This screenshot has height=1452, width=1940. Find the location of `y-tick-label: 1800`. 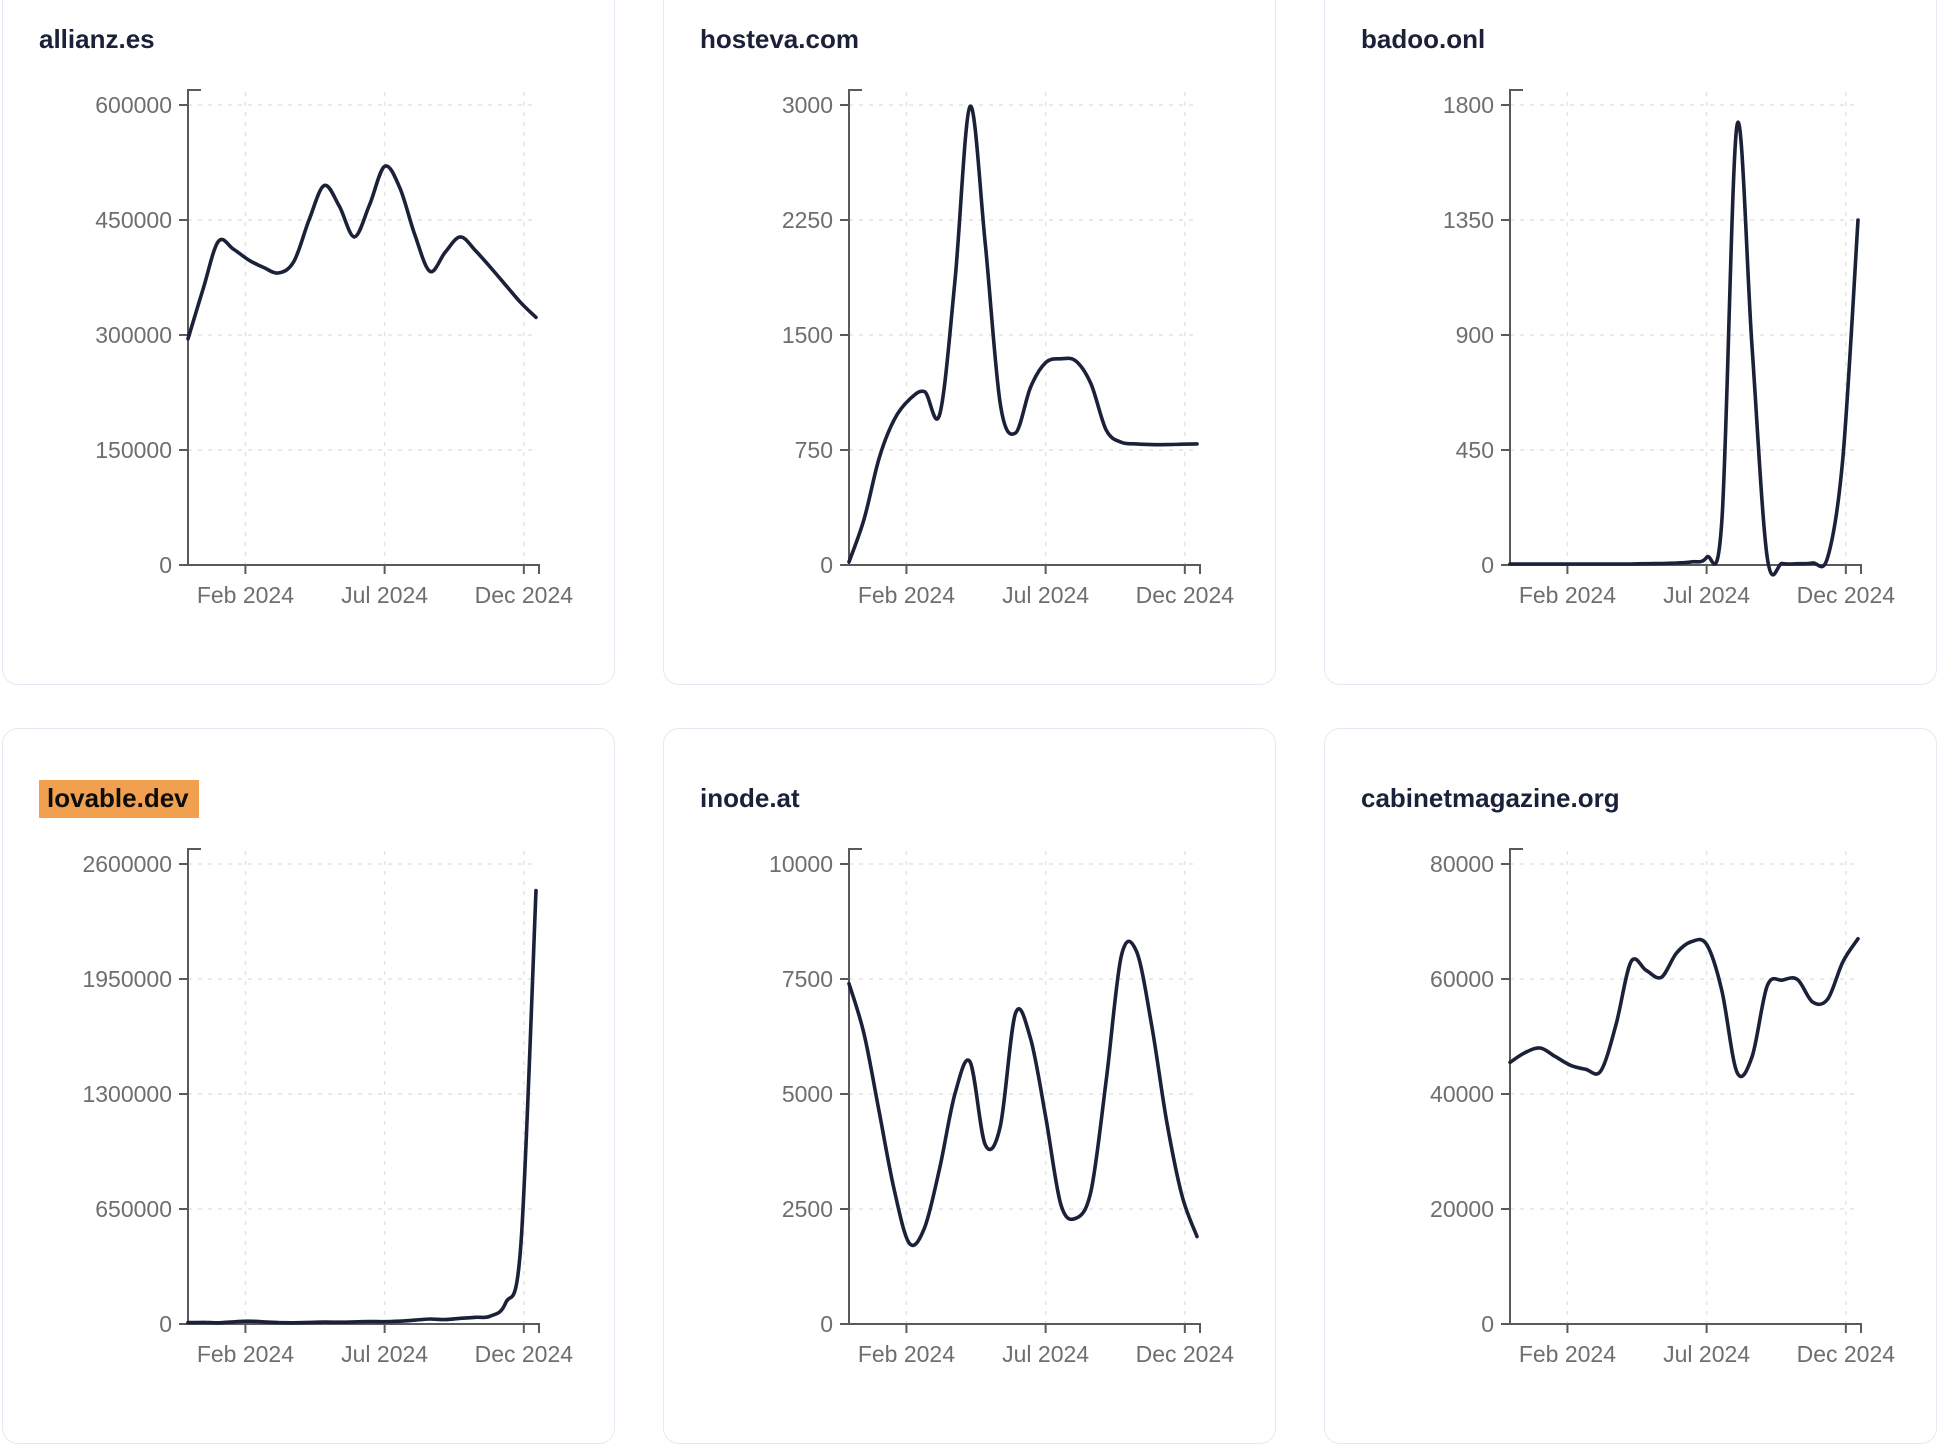

y-tick-label: 1800 is located at coordinates (1468, 105).